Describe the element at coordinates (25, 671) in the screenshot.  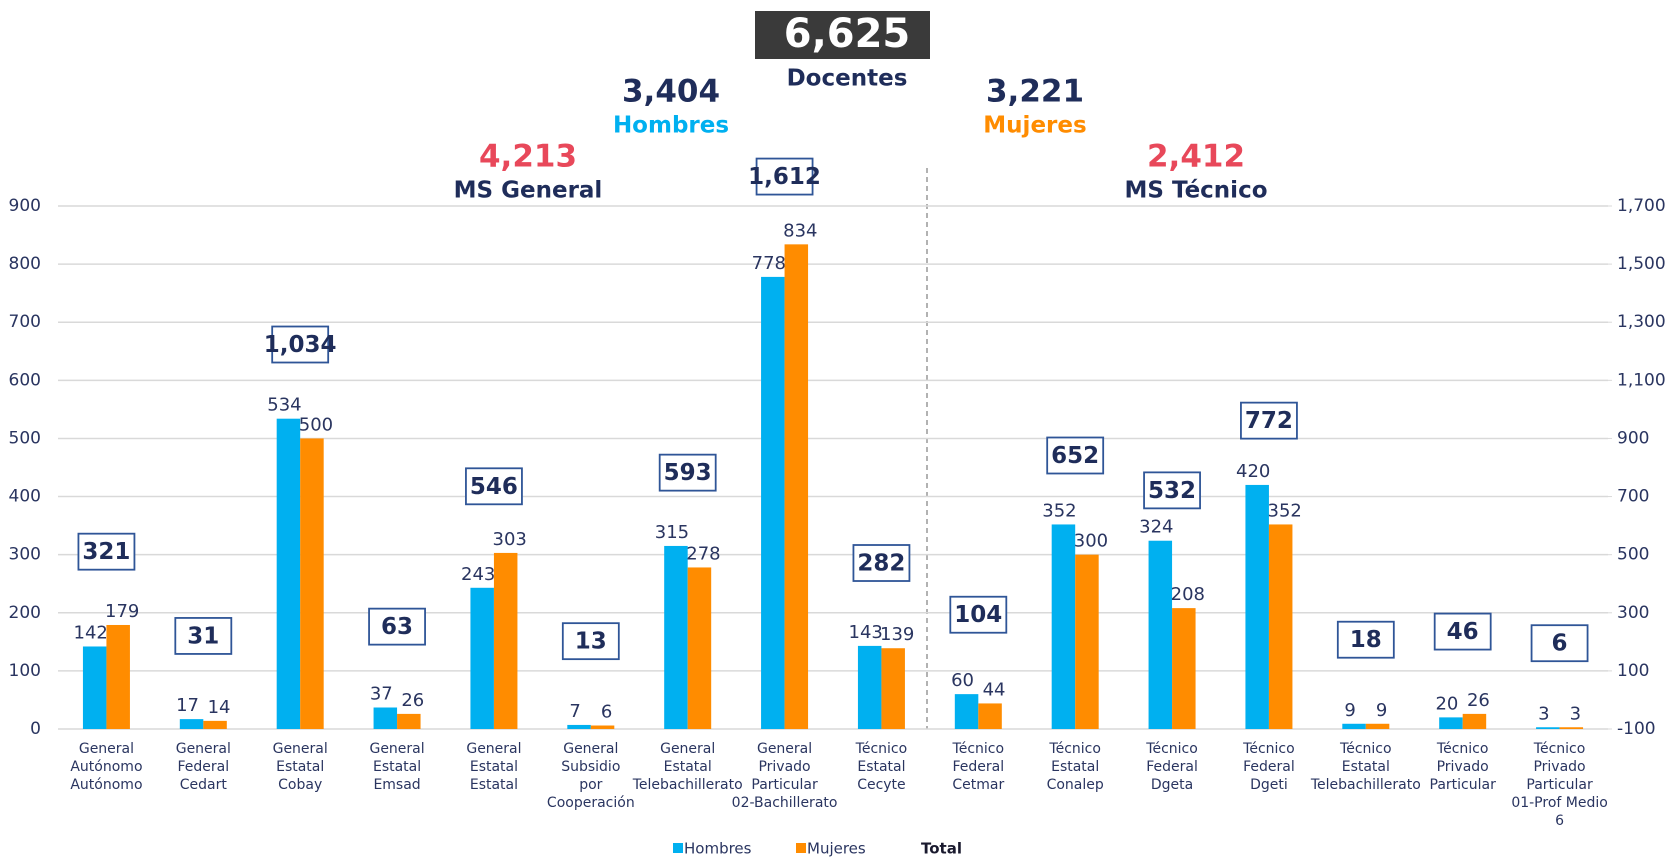
I see `y-tick-label: 100` at that location.